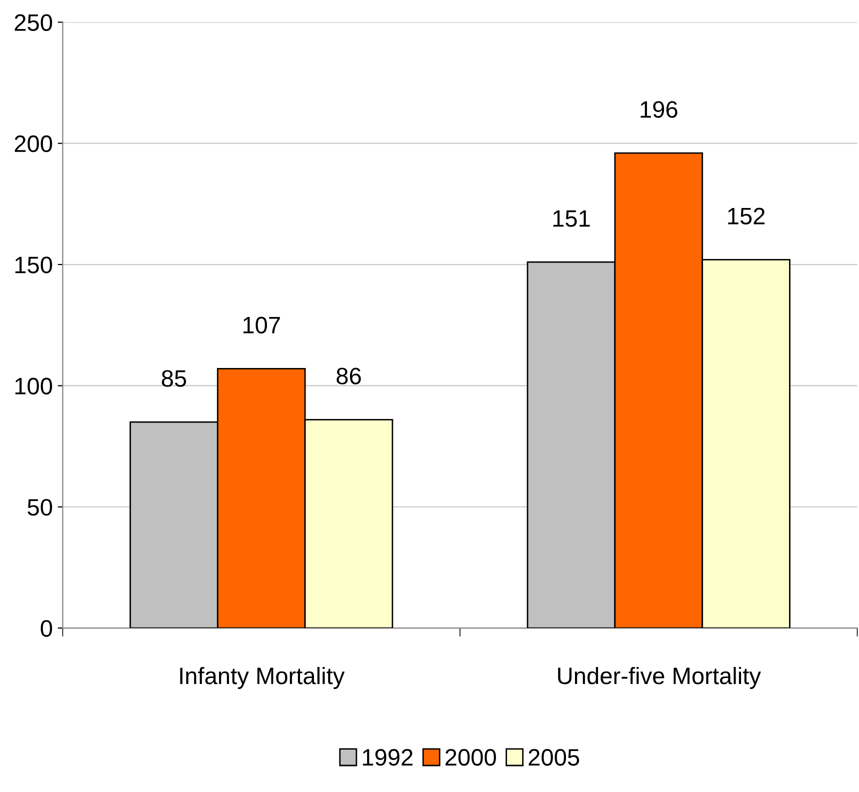 Image resolution: width=859 pixels, height=792 pixels. What do you see at coordinates (659, 109) in the screenshot?
I see `data-label: 196` at bounding box center [659, 109].